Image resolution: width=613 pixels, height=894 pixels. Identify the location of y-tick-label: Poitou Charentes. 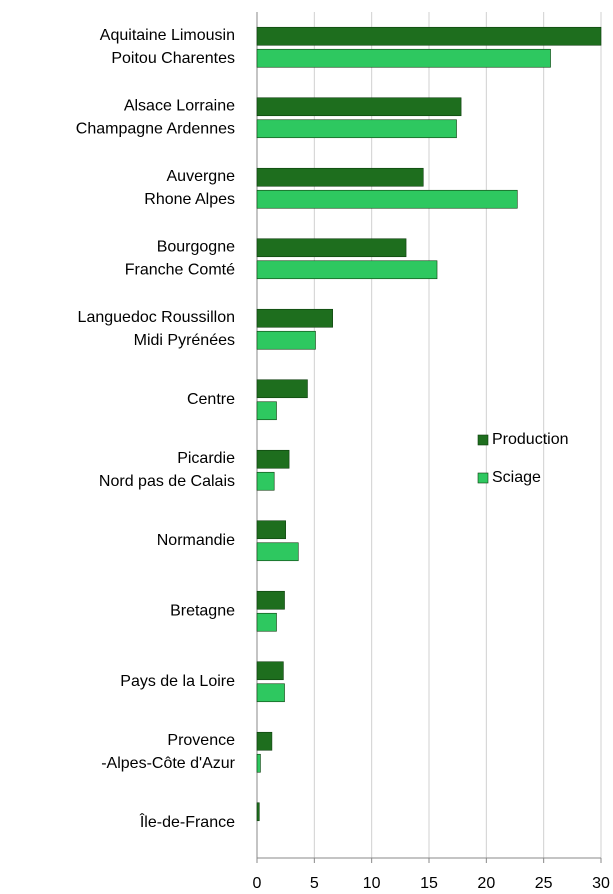
(173, 58).